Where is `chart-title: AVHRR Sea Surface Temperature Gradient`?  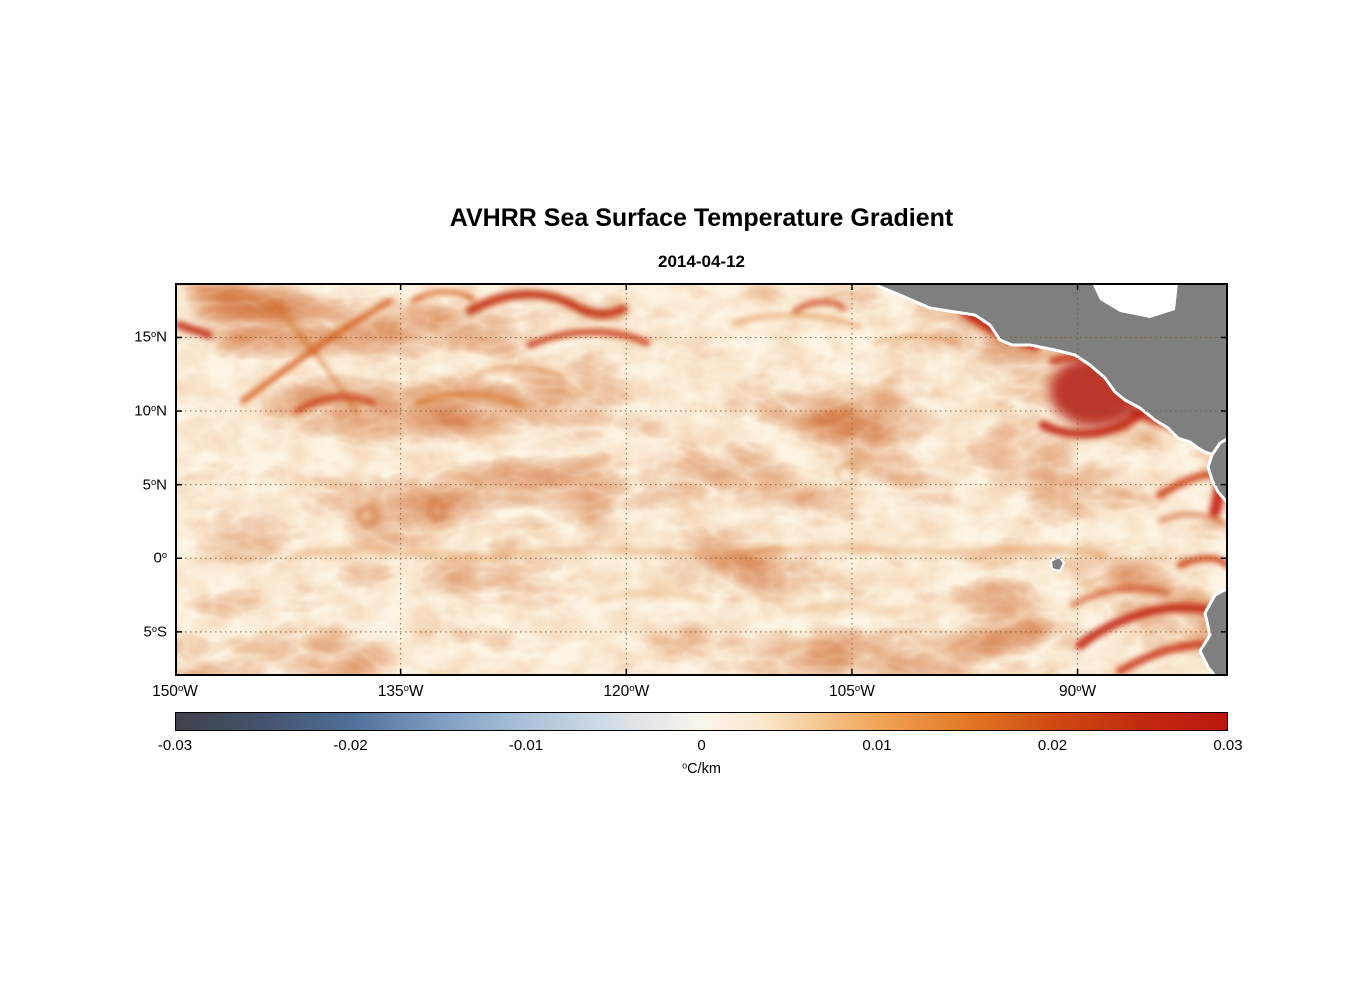
chart-title: AVHRR Sea Surface Temperature Gradient is located at coordinates (701, 218).